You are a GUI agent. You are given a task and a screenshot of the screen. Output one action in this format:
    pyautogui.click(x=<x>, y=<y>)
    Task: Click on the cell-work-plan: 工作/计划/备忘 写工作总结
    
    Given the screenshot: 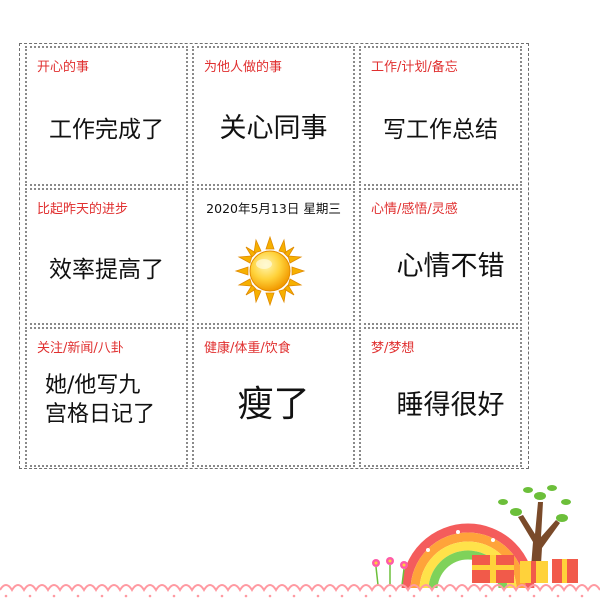 What is the action you would take?
    pyautogui.click(x=440, y=116)
    